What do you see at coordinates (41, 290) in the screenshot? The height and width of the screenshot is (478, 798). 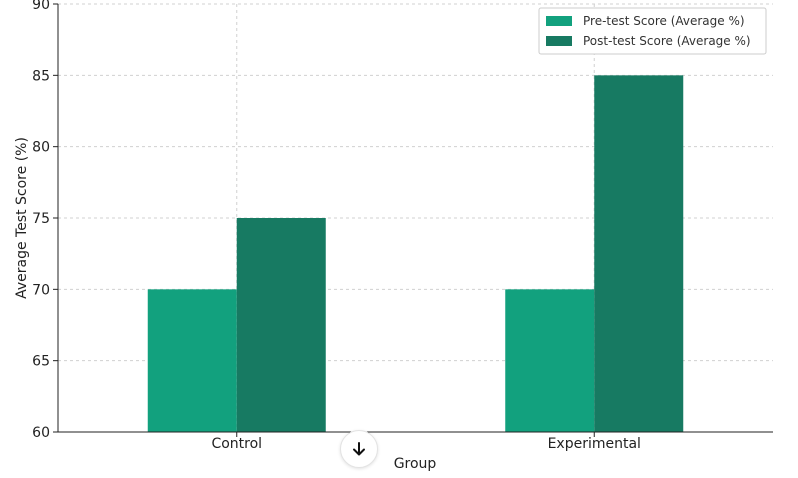 I see `y-tick-label: 70` at bounding box center [41, 290].